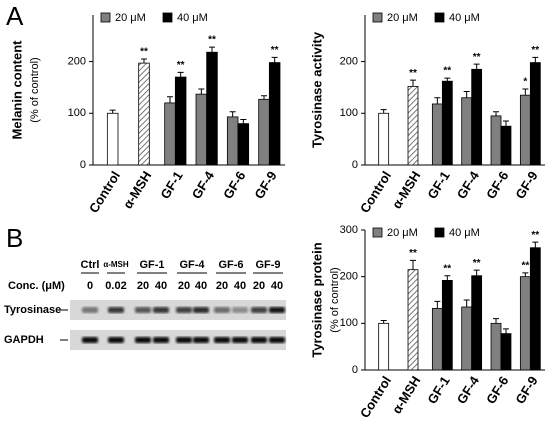  I want to click on conc-value: 0, so click(90, 286).